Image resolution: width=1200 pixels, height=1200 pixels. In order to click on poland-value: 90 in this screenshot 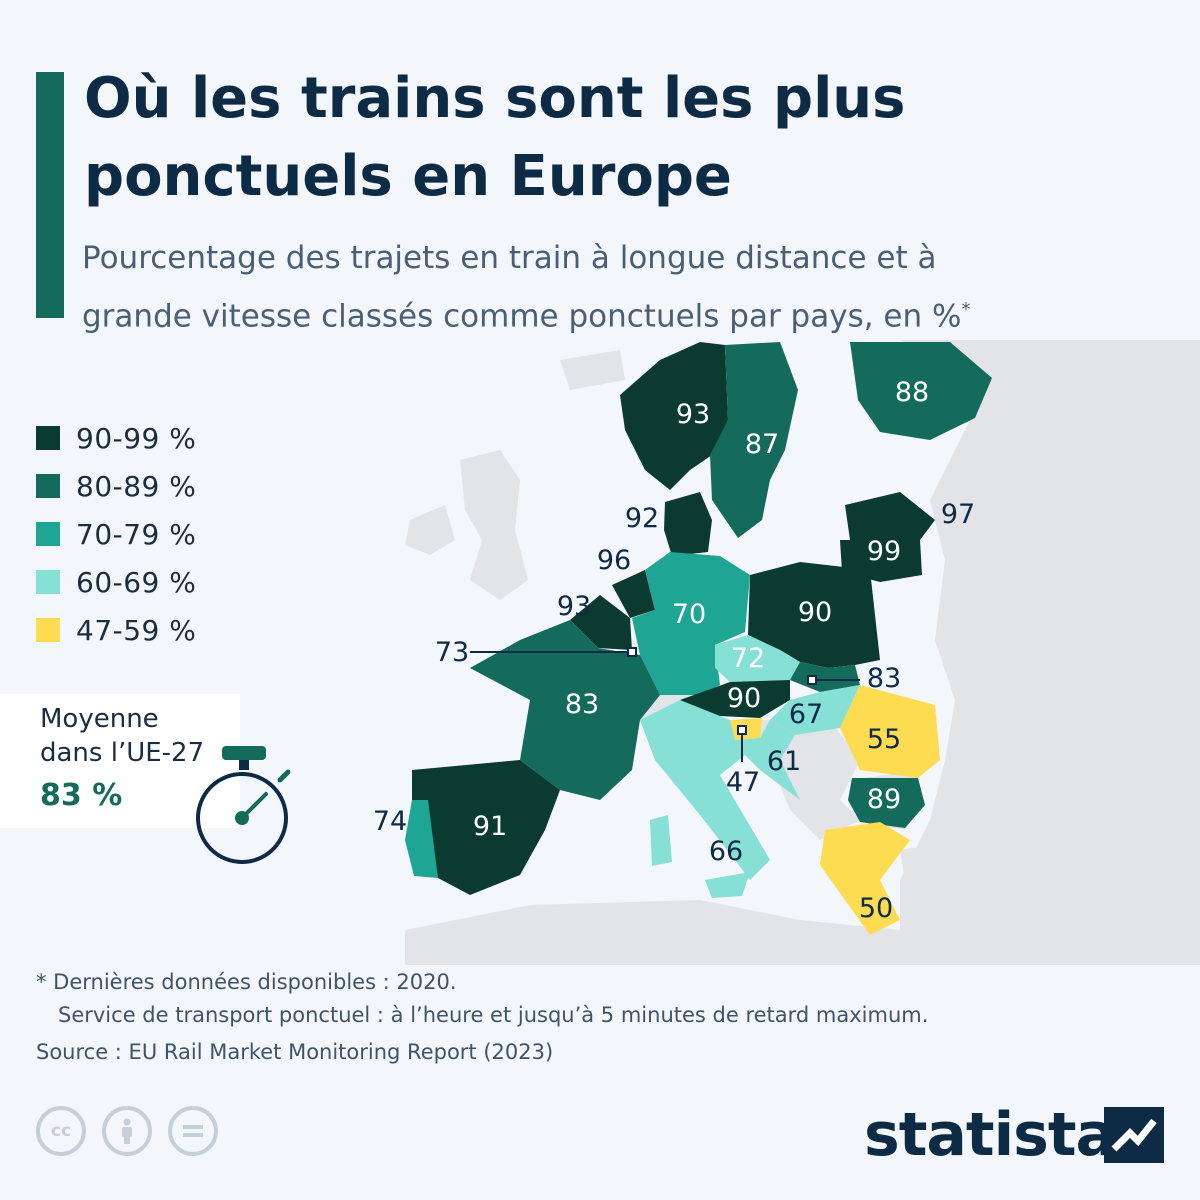, I will do `click(815, 612)`.